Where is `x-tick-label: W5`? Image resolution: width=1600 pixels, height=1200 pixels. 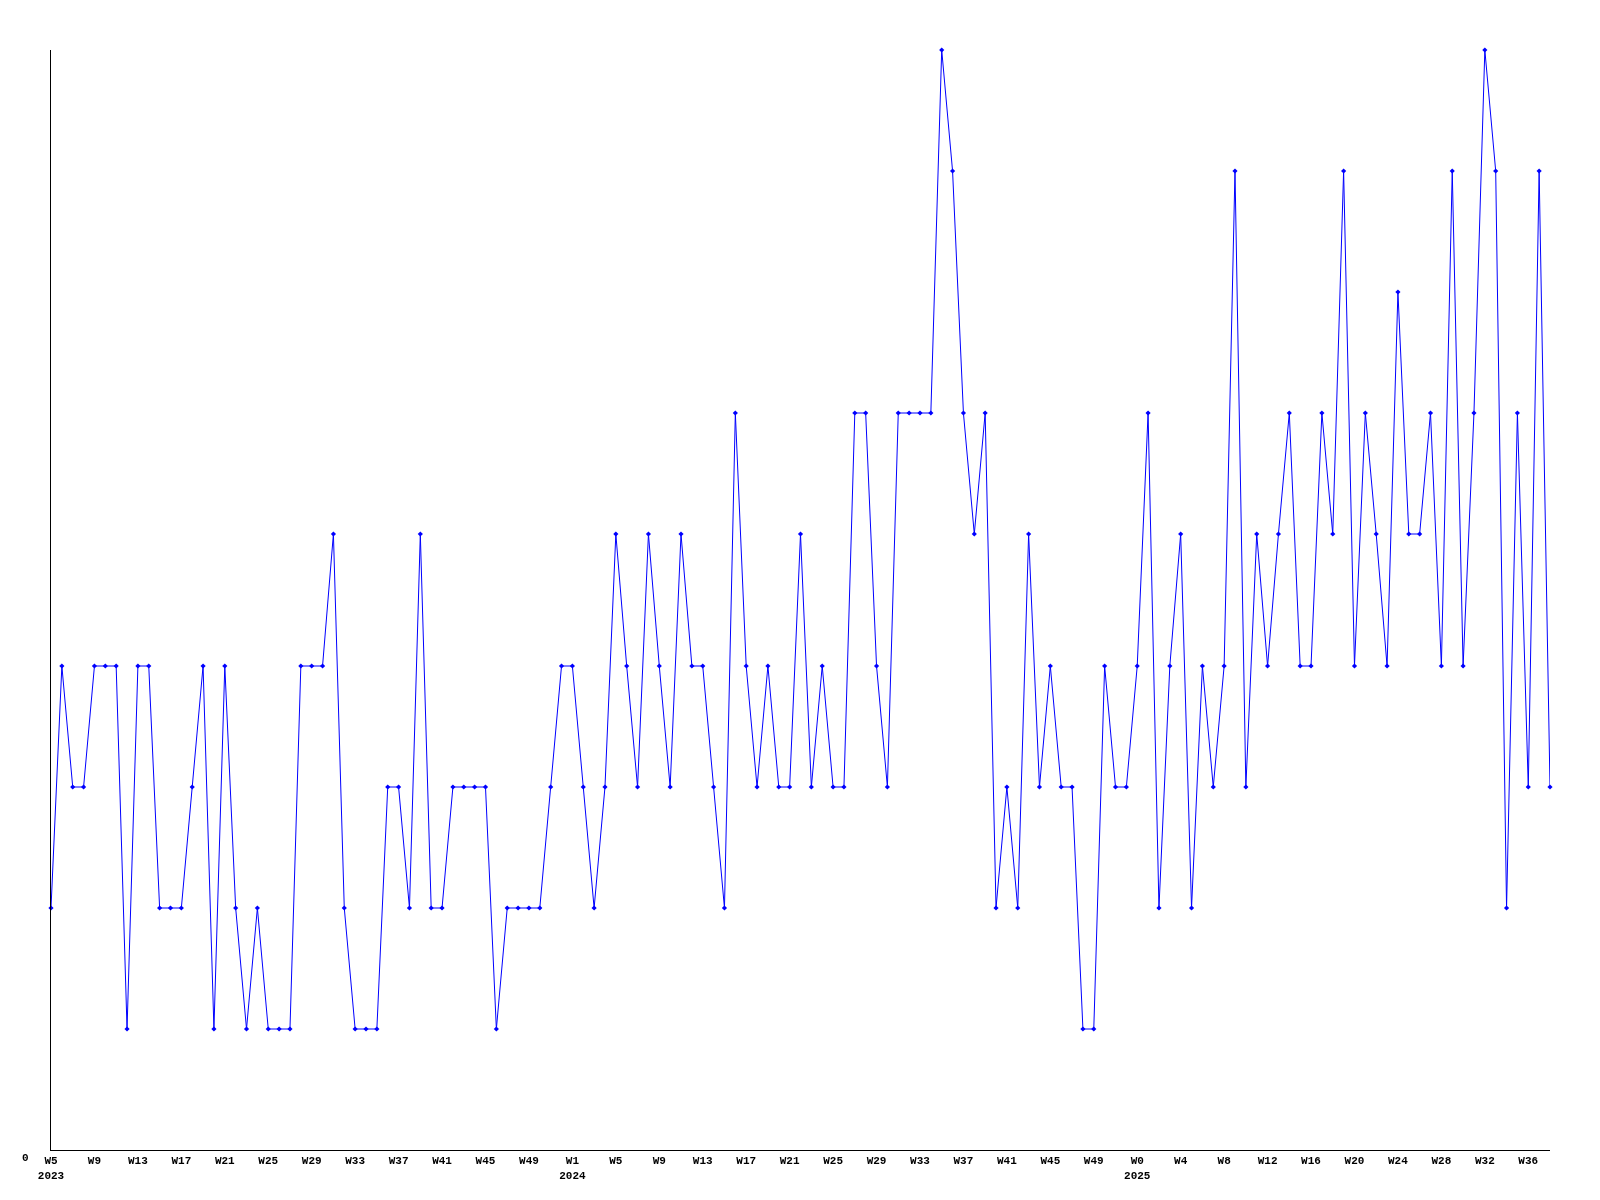
x-tick-label: W5 is located at coordinates (616, 1161).